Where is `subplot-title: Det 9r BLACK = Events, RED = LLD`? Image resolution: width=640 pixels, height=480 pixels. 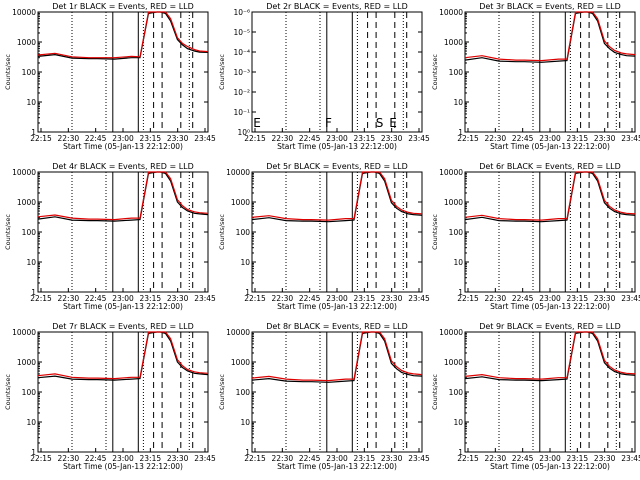
subplot-title: Det 9r BLACK = Events, RED = LLD is located at coordinates (550, 326).